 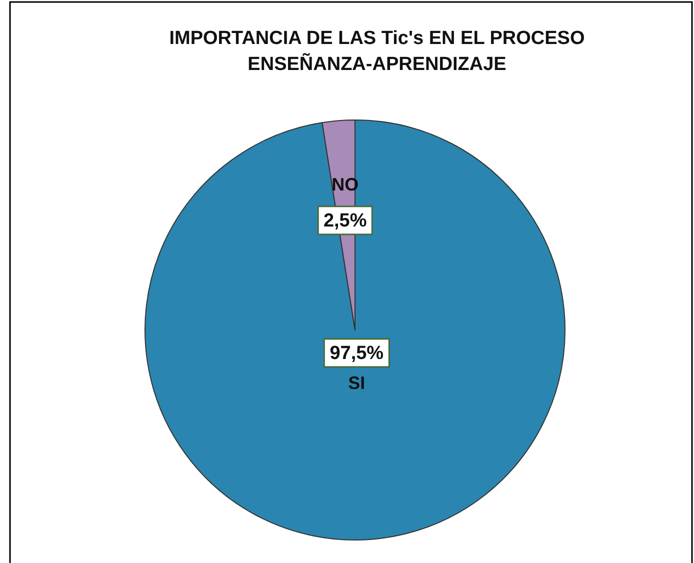 I want to click on slice-label: SI, so click(x=357, y=382).